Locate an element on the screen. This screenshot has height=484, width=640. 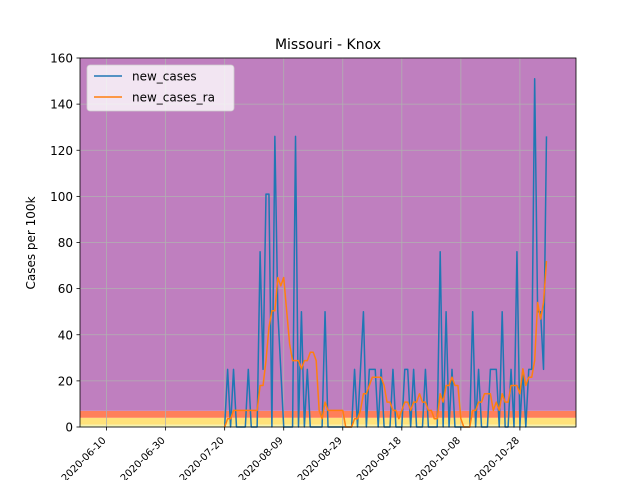
x-tick-label: 2020-10-08 is located at coordinates (438, 457).